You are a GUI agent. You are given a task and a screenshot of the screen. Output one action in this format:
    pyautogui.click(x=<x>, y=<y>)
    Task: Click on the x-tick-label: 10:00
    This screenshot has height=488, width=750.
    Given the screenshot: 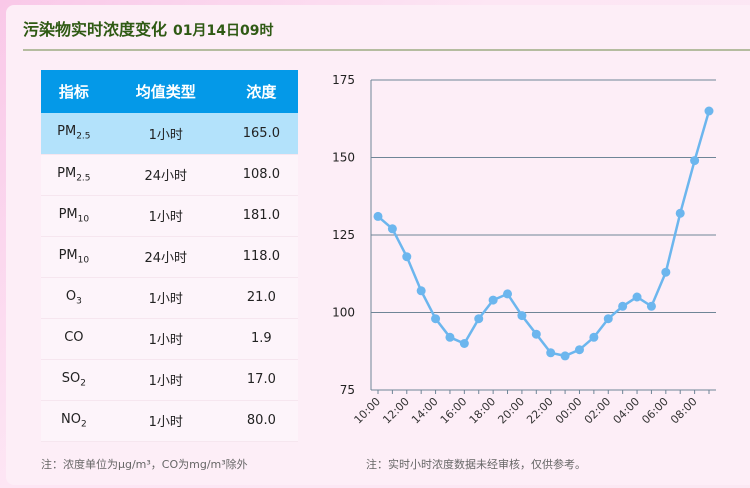 What is the action you would take?
    pyautogui.click(x=368, y=411)
    